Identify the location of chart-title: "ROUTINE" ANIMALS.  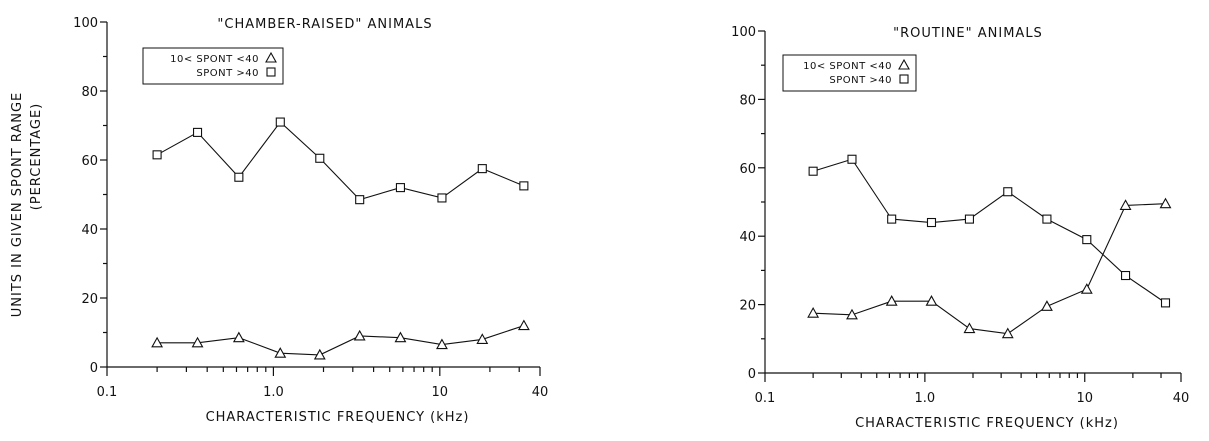
(968, 33).